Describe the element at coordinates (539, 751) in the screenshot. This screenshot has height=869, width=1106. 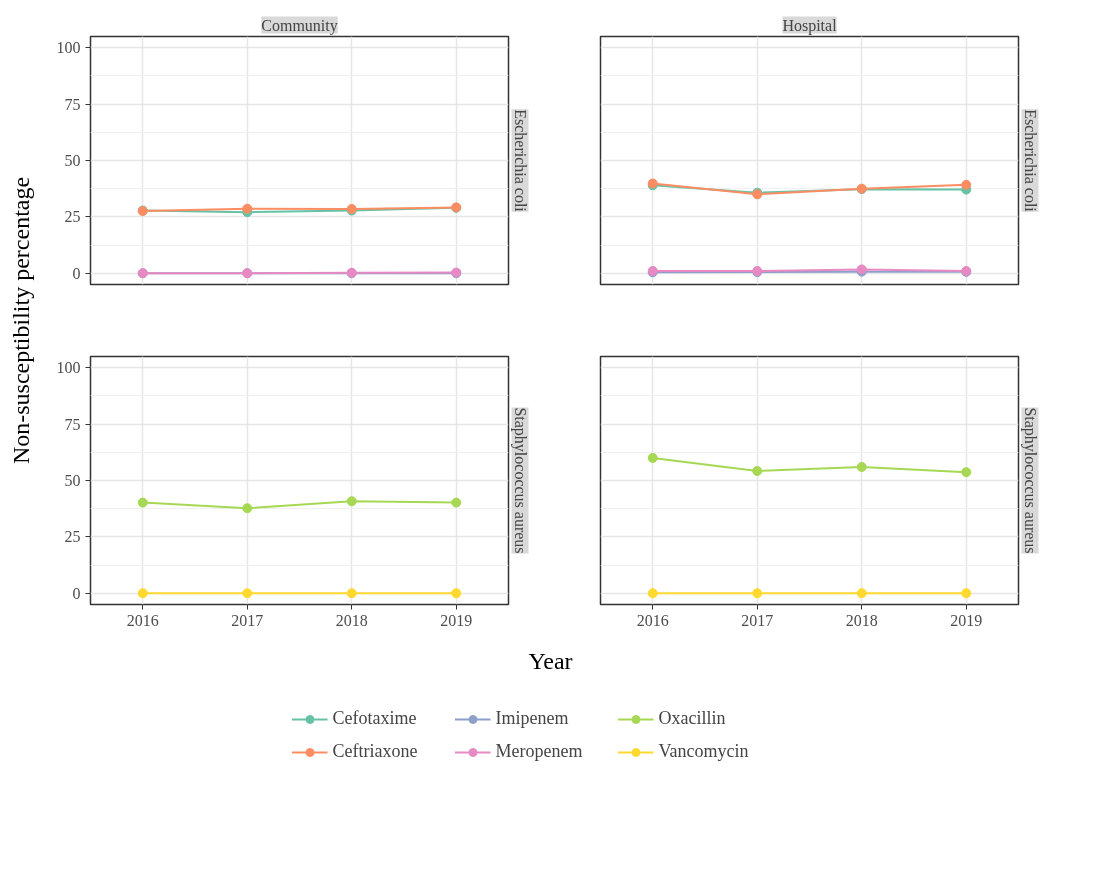
I see `legend-label: Meropenem` at that location.